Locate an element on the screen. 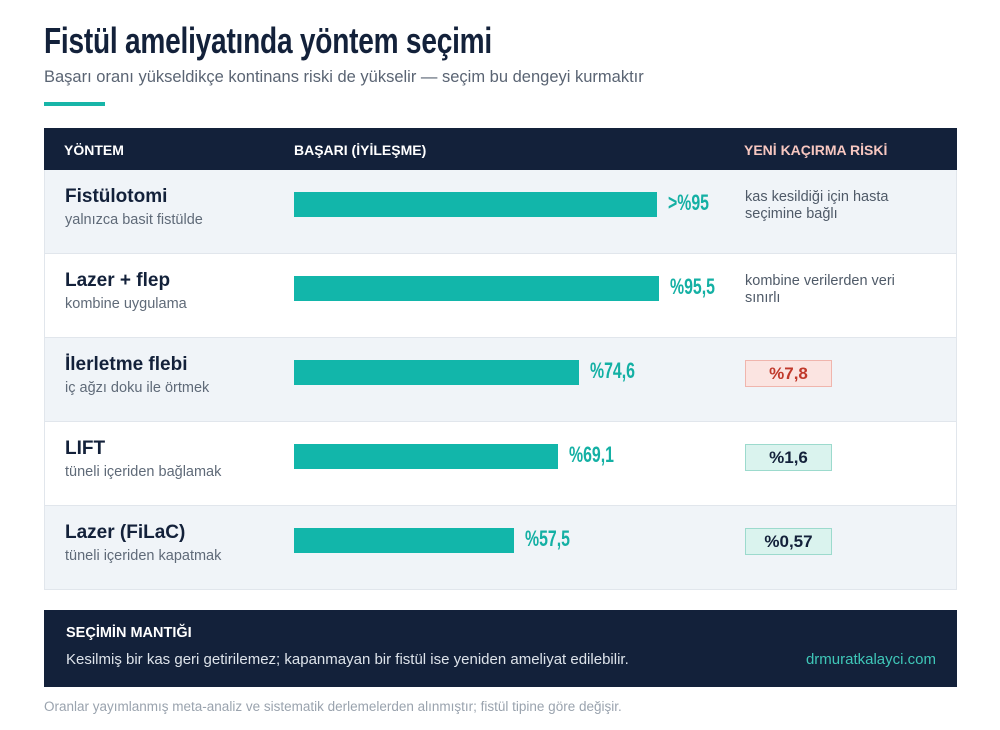 Image resolution: width=1000 pixels, height=730 pixels. success-value-label: %74,6 is located at coordinates (612, 370).